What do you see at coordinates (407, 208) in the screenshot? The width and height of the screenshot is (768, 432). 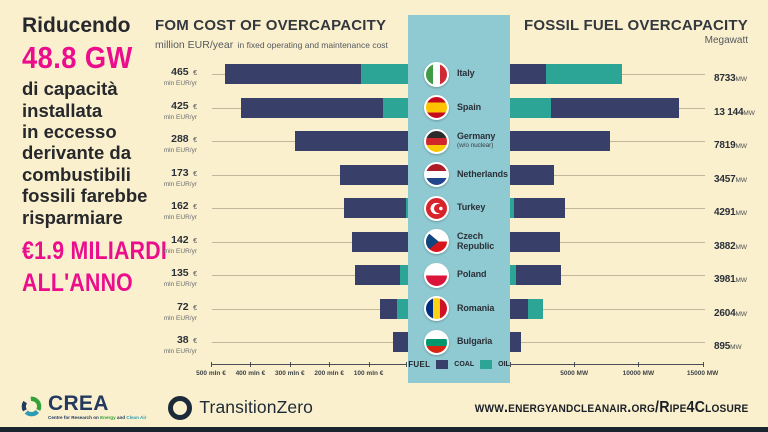 I see `fom-bar-turkey-oil-segment` at bounding box center [407, 208].